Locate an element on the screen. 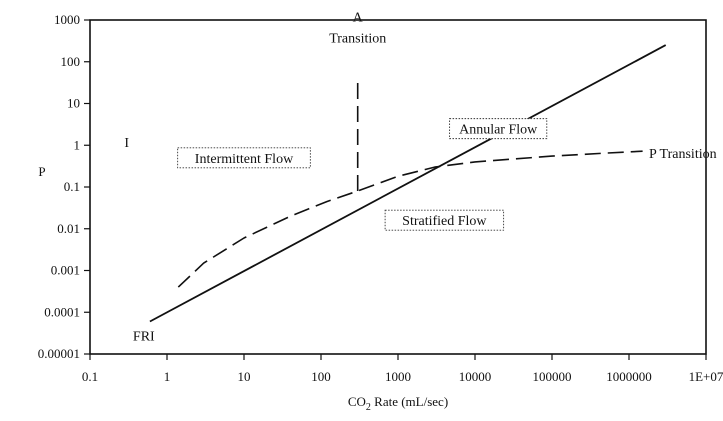 This screenshot has height=421, width=723. annotation-label: Transition is located at coordinates (357, 39).